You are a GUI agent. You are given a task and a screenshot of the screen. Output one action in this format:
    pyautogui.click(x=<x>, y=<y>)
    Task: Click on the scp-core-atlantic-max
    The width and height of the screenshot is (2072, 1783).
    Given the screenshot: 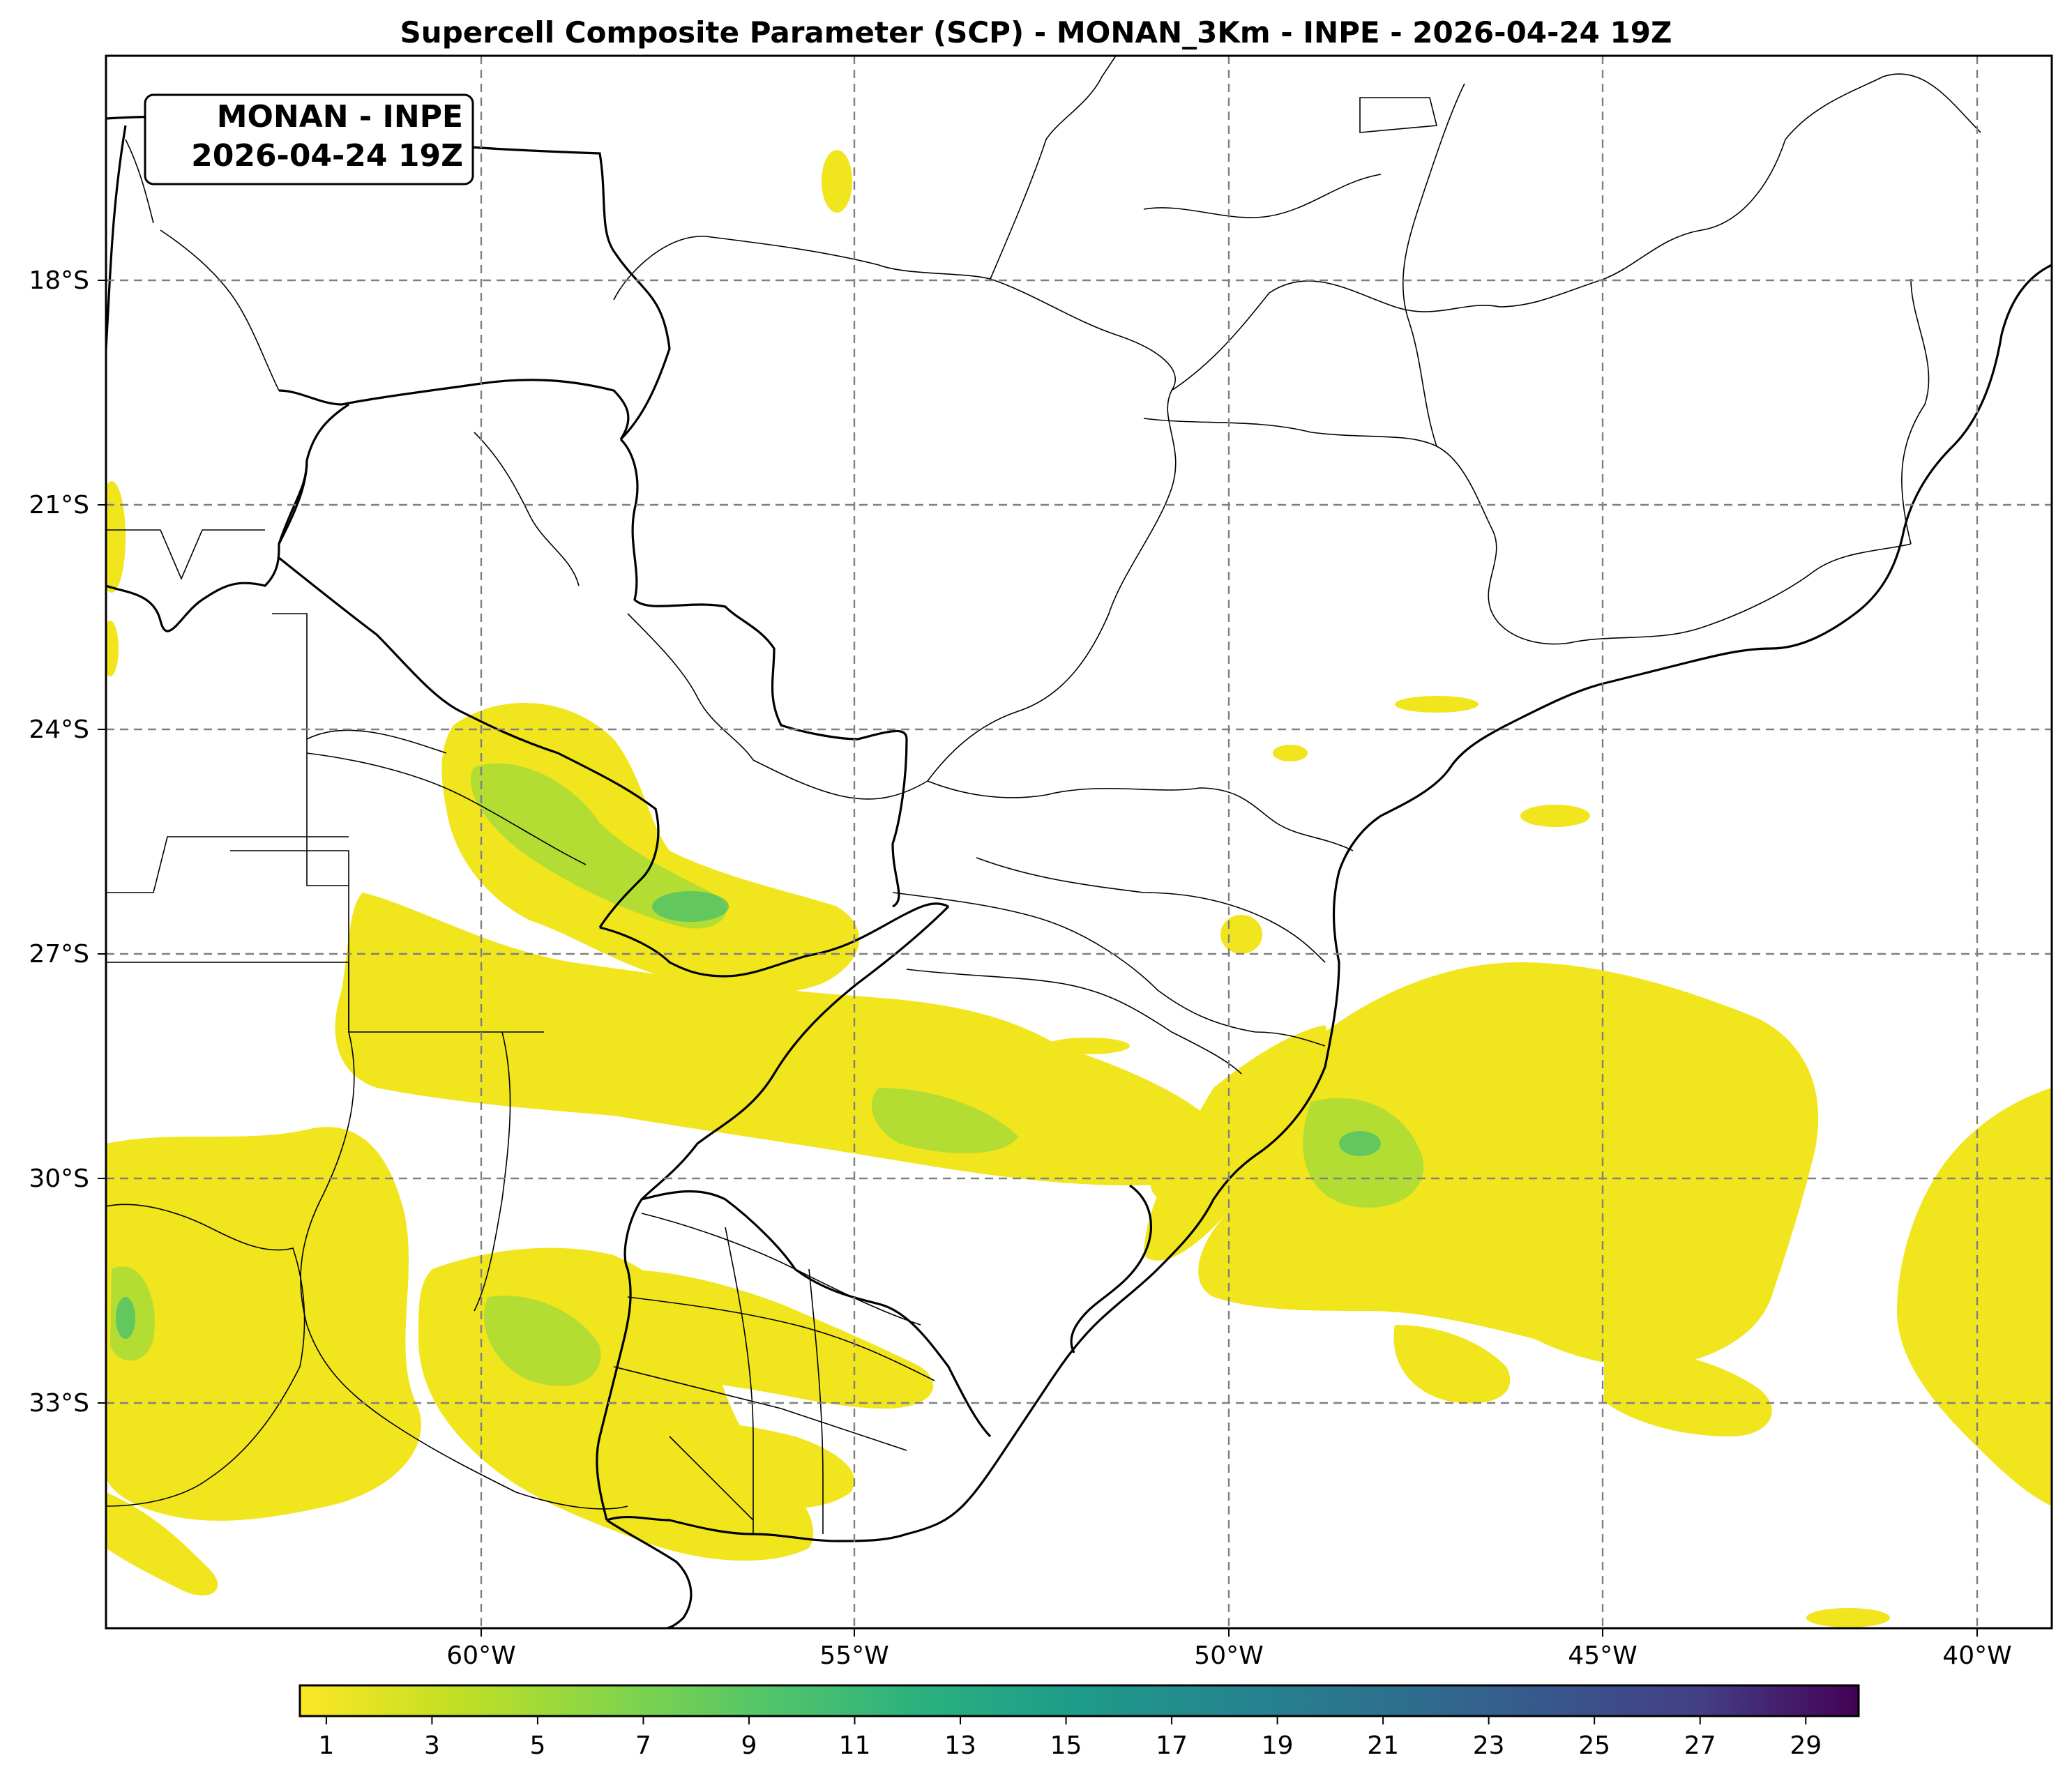 What is the action you would take?
    pyautogui.click(x=1360, y=1143)
    